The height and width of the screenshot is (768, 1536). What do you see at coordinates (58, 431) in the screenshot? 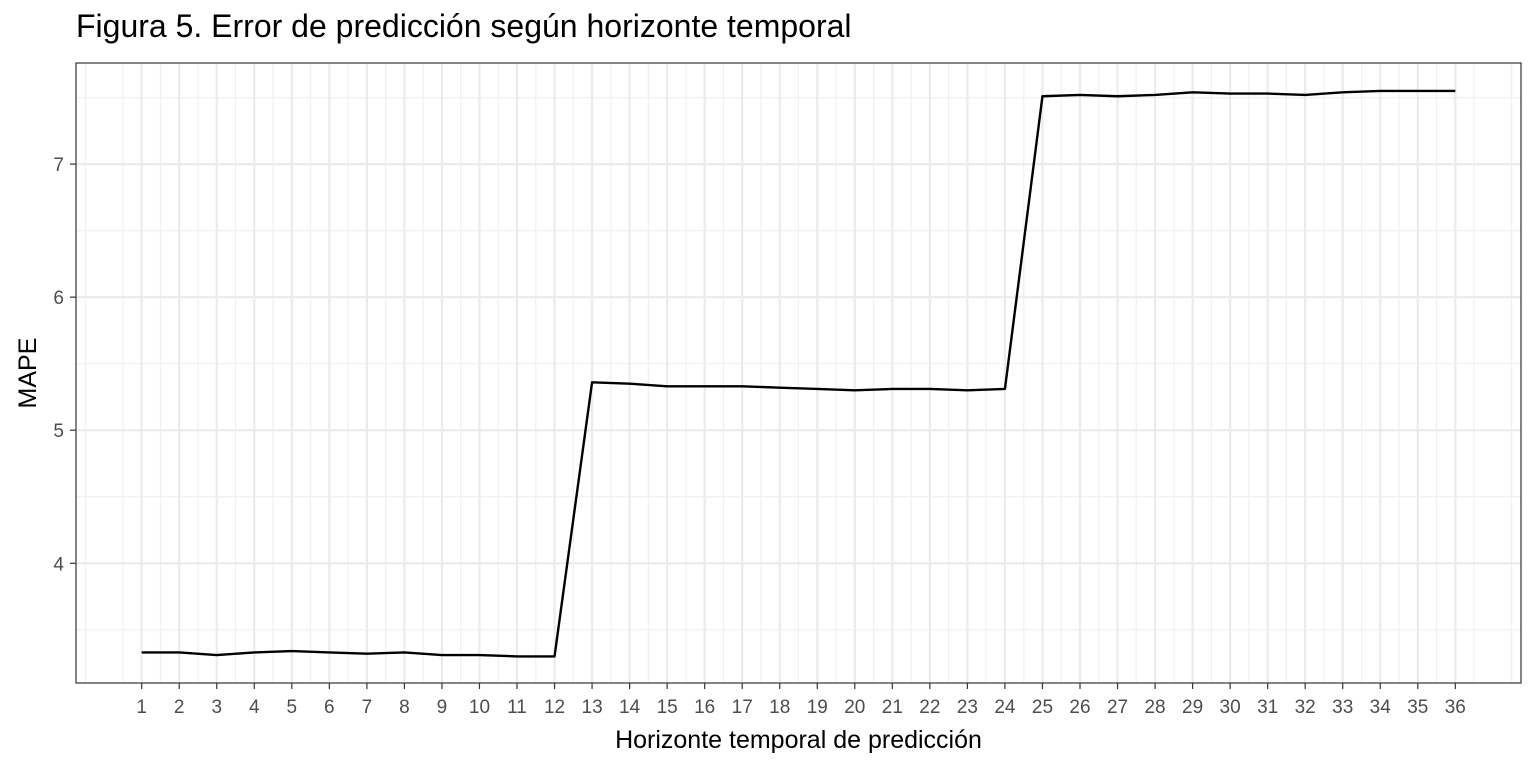
I see `y-tick-label: 5` at bounding box center [58, 431].